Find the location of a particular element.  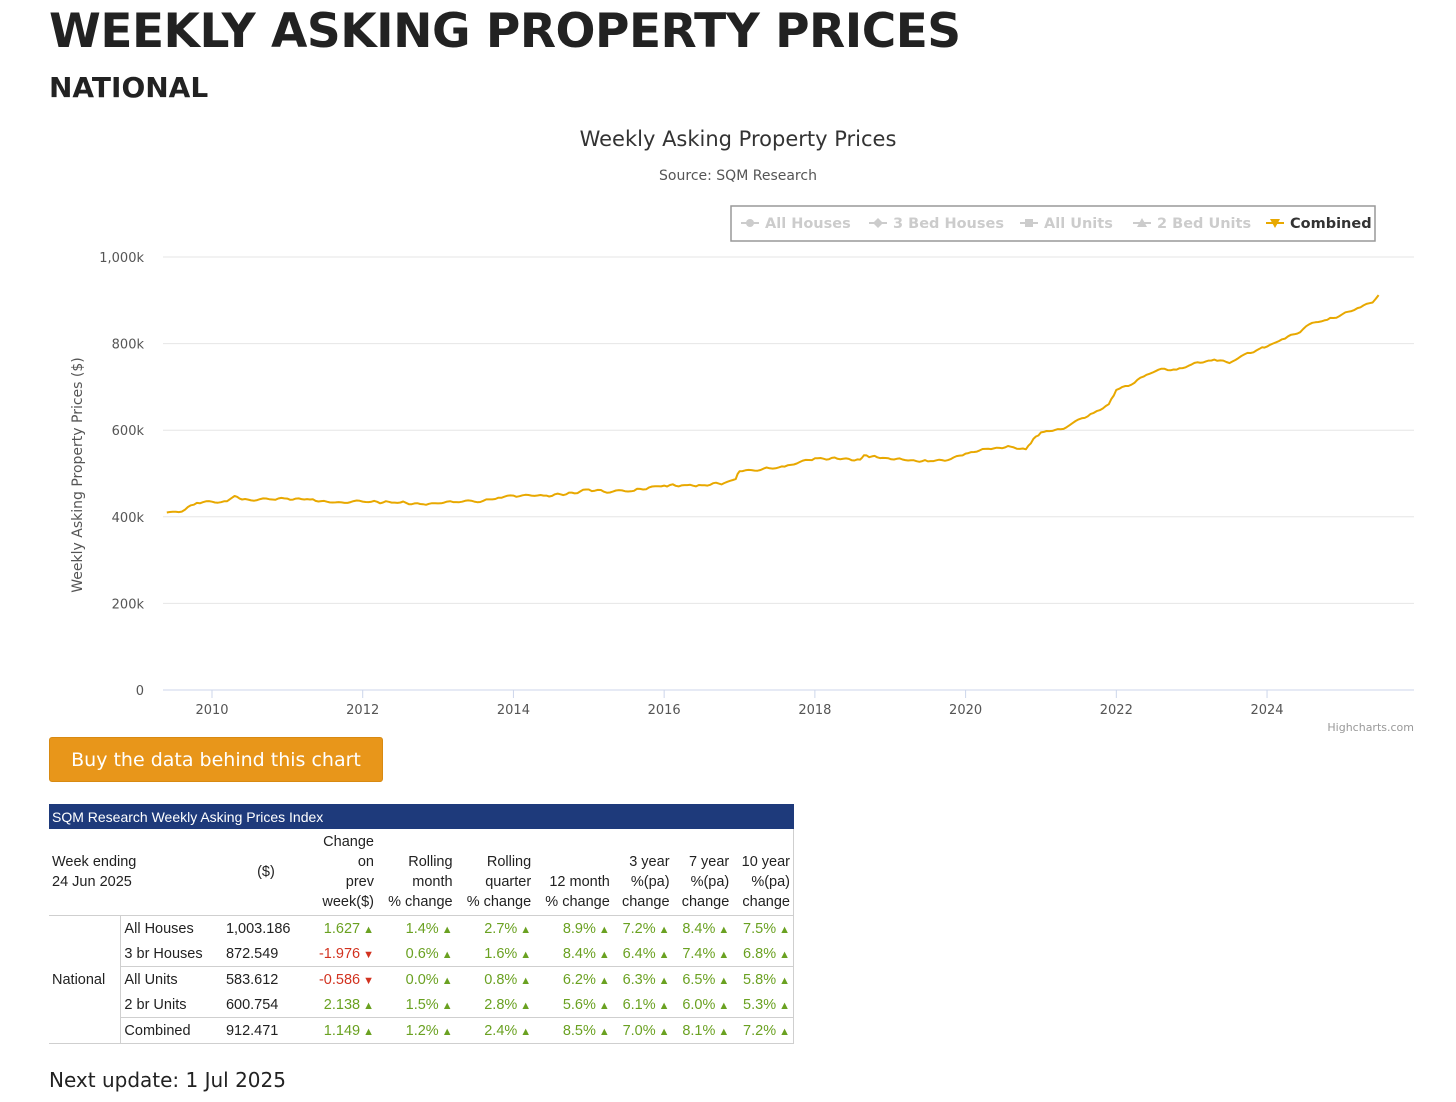

legend-item-2-bed-units: 2 Bed Units is located at coordinates (1192, 224).